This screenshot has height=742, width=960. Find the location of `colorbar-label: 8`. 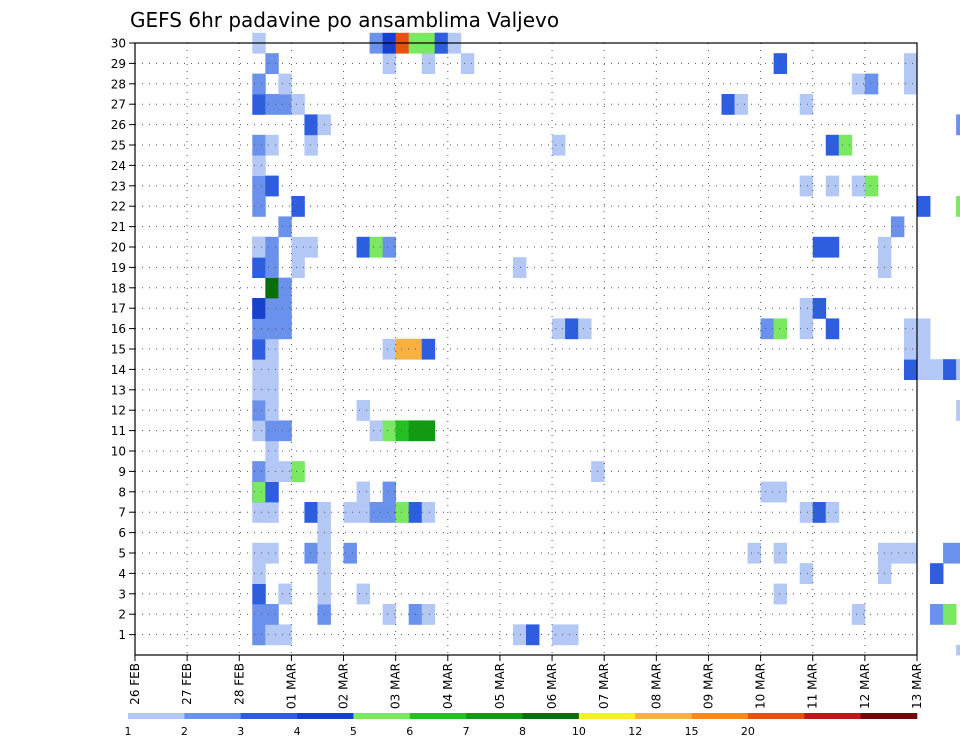

colorbar-label: 8 is located at coordinates (522, 731).